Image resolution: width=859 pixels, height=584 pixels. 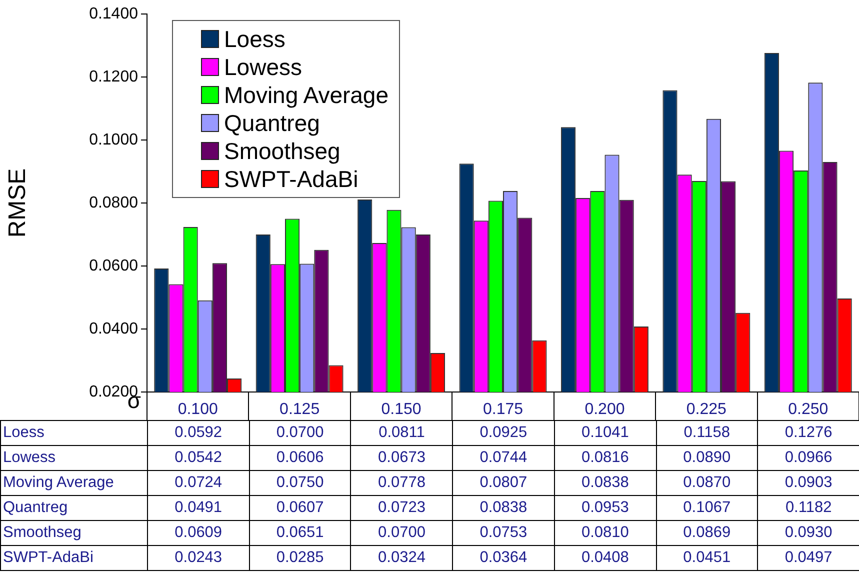 What do you see at coordinates (272, 123) in the screenshot?
I see `legend-label: Quantreg` at bounding box center [272, 123].